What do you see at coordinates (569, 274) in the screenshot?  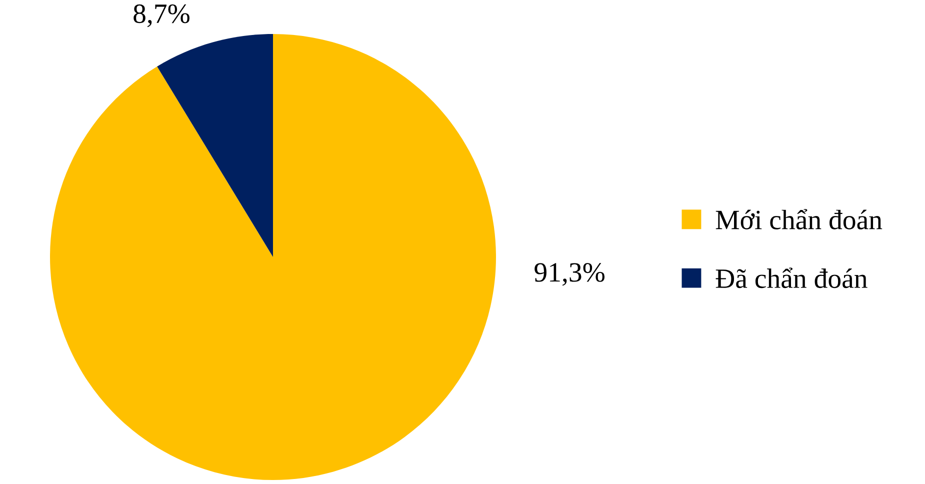 I see `data-label: 91,3%` at bounding box center [569, 274].